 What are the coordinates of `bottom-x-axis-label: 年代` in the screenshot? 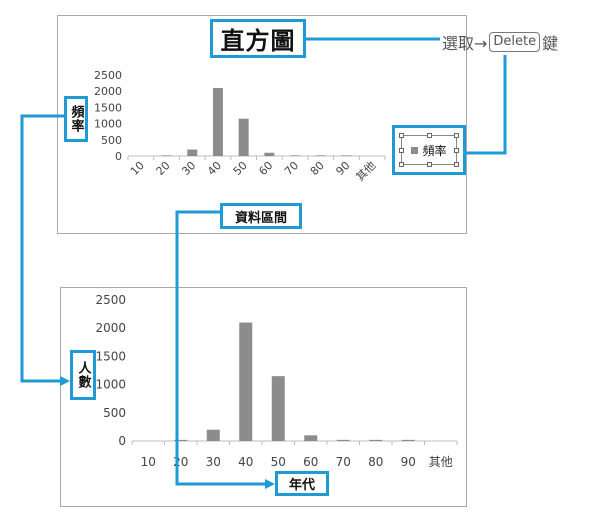 It's located at (301, 485).